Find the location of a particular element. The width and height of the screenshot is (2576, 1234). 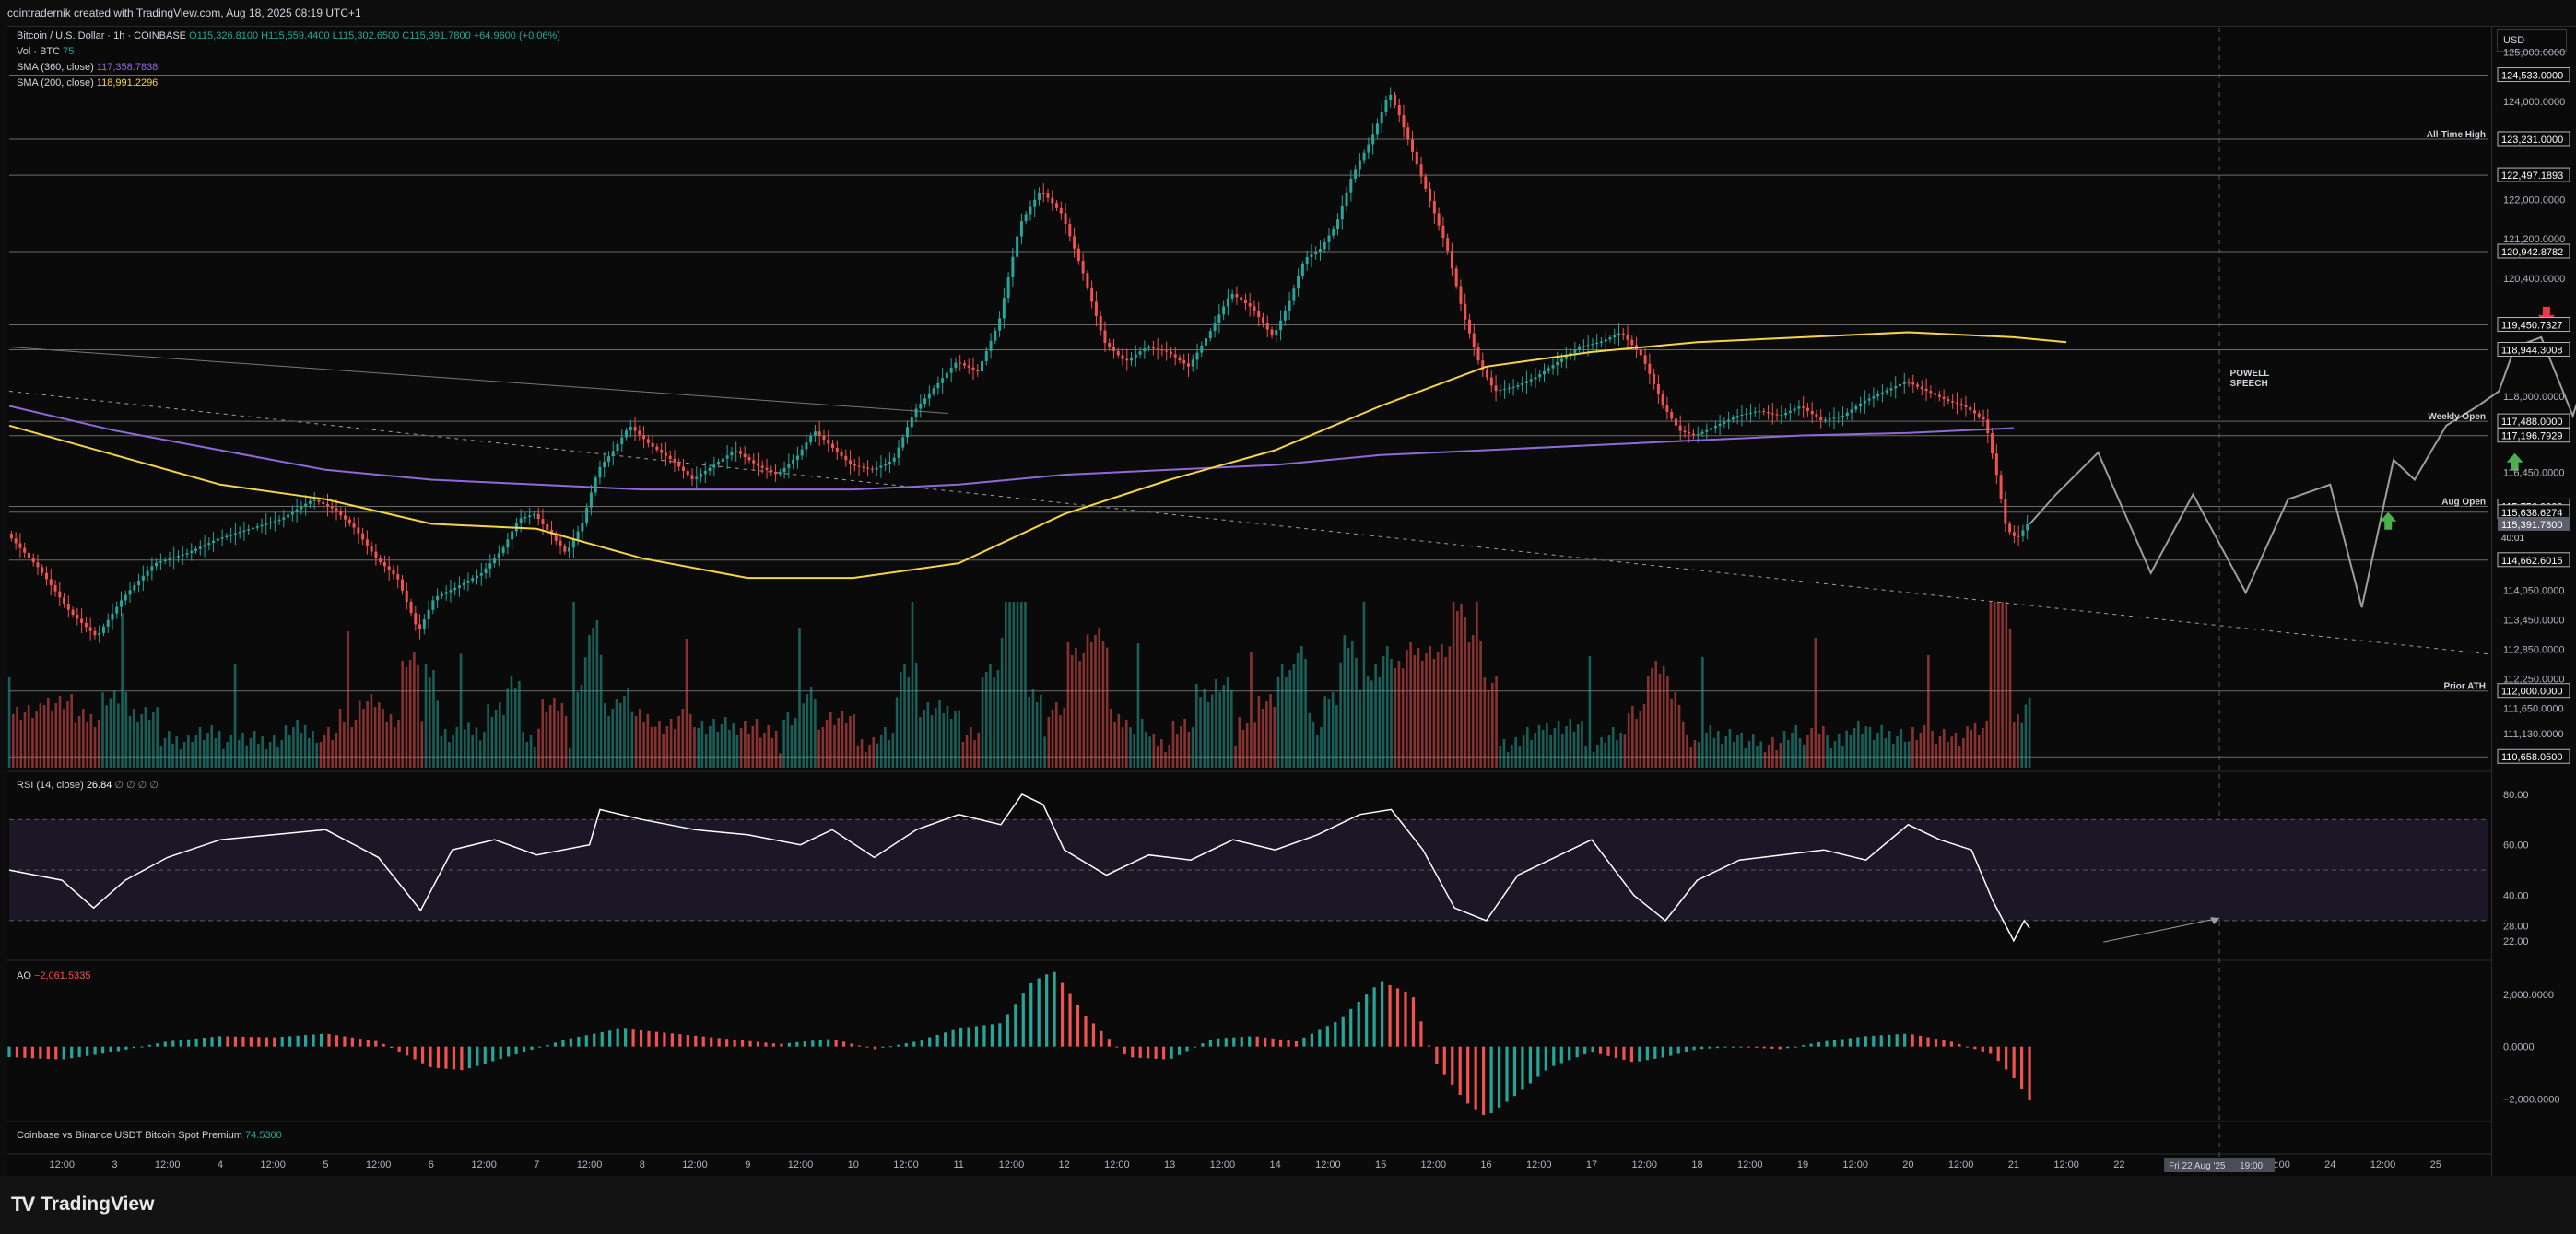

current-price-tag is located at coordinates (2534, 523).